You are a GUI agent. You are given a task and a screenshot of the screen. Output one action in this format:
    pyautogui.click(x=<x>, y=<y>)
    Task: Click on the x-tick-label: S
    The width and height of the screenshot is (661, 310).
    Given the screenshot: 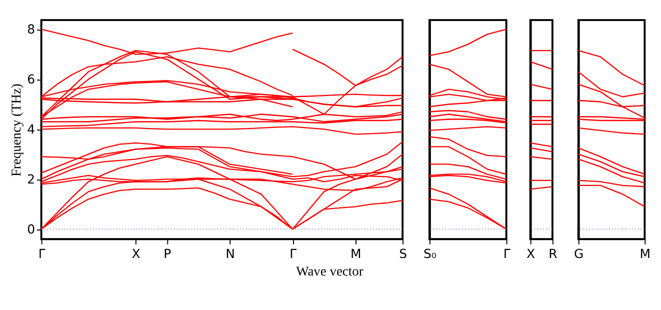 What is the action you would take?
    pyautogui.click(x=403, y=253)
    